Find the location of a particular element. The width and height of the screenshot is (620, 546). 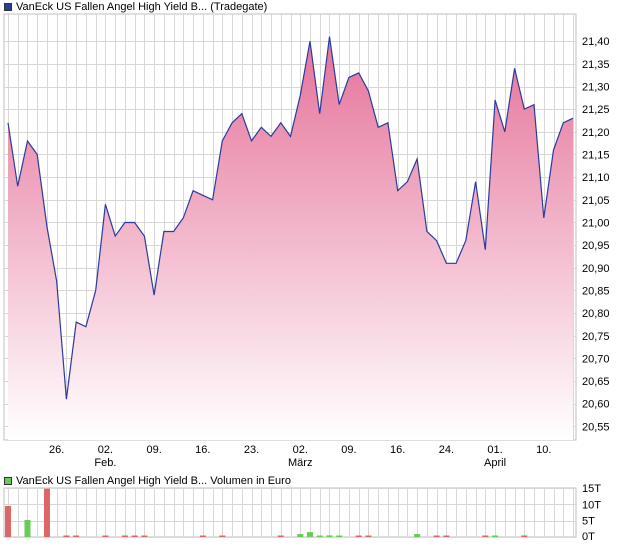

x-axis-month-label: Feb. is located at coordinates (105, 463).